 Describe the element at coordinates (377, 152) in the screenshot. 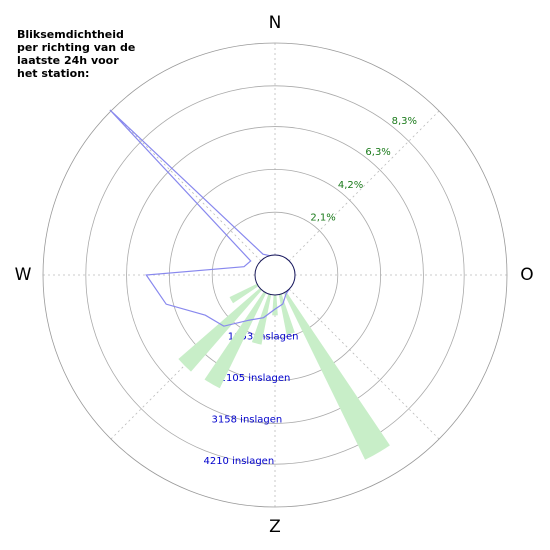

I see `r-tick-label: 6,3%` at that location.